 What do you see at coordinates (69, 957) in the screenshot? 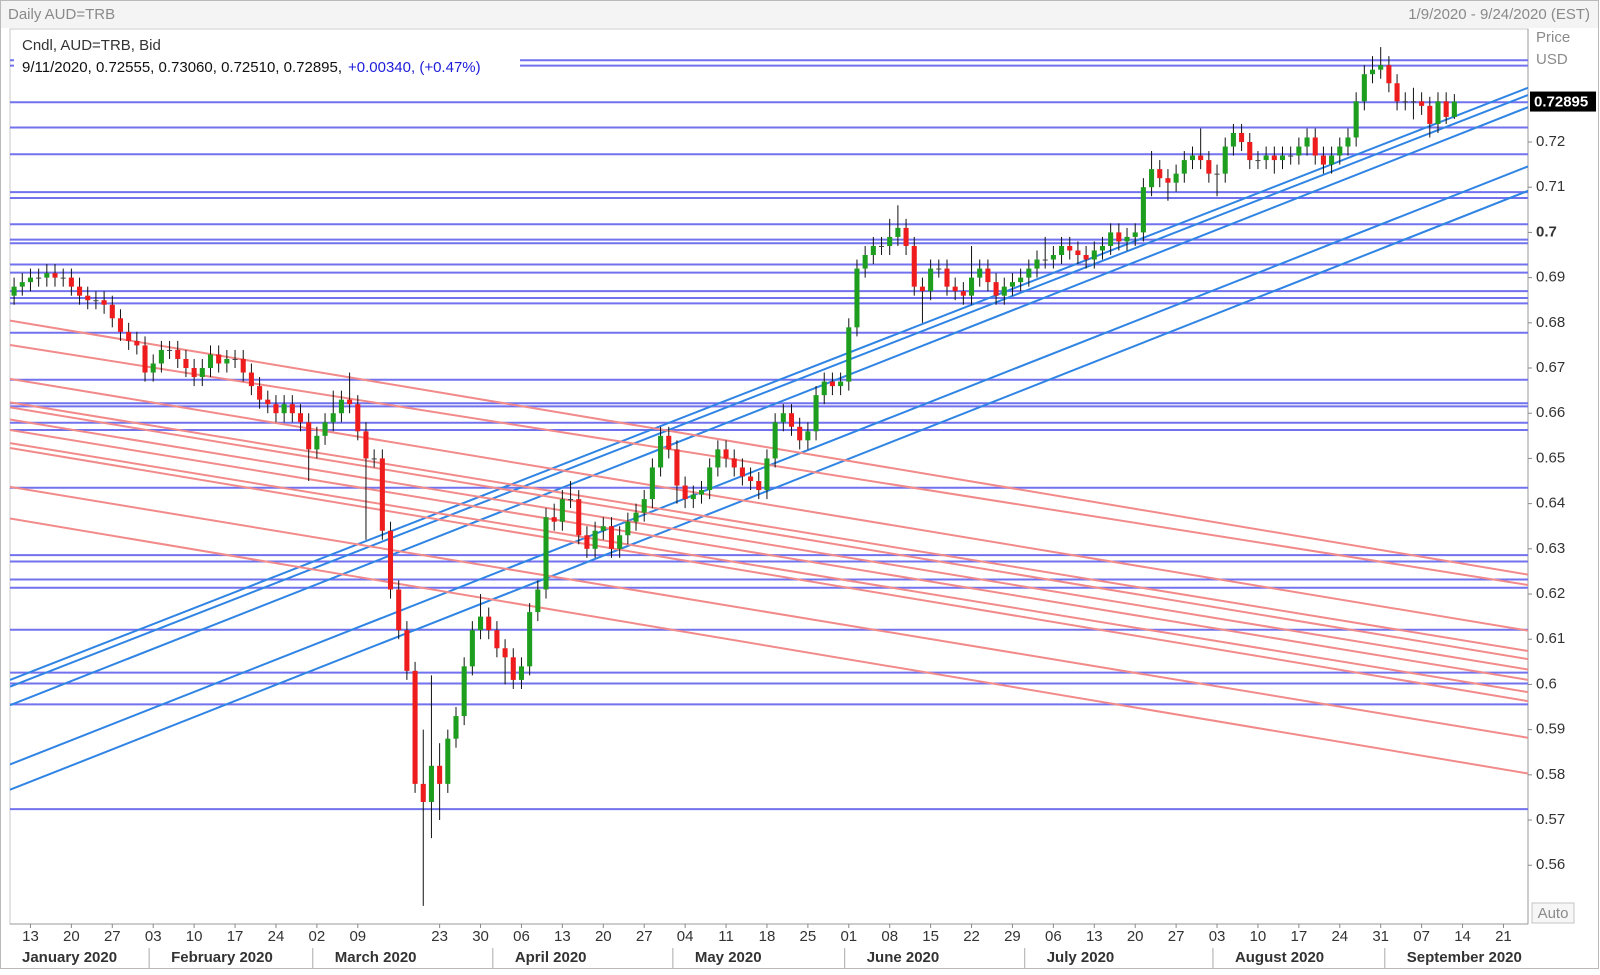
I see `month-label: January 2020` at bounding box center [69, 957].